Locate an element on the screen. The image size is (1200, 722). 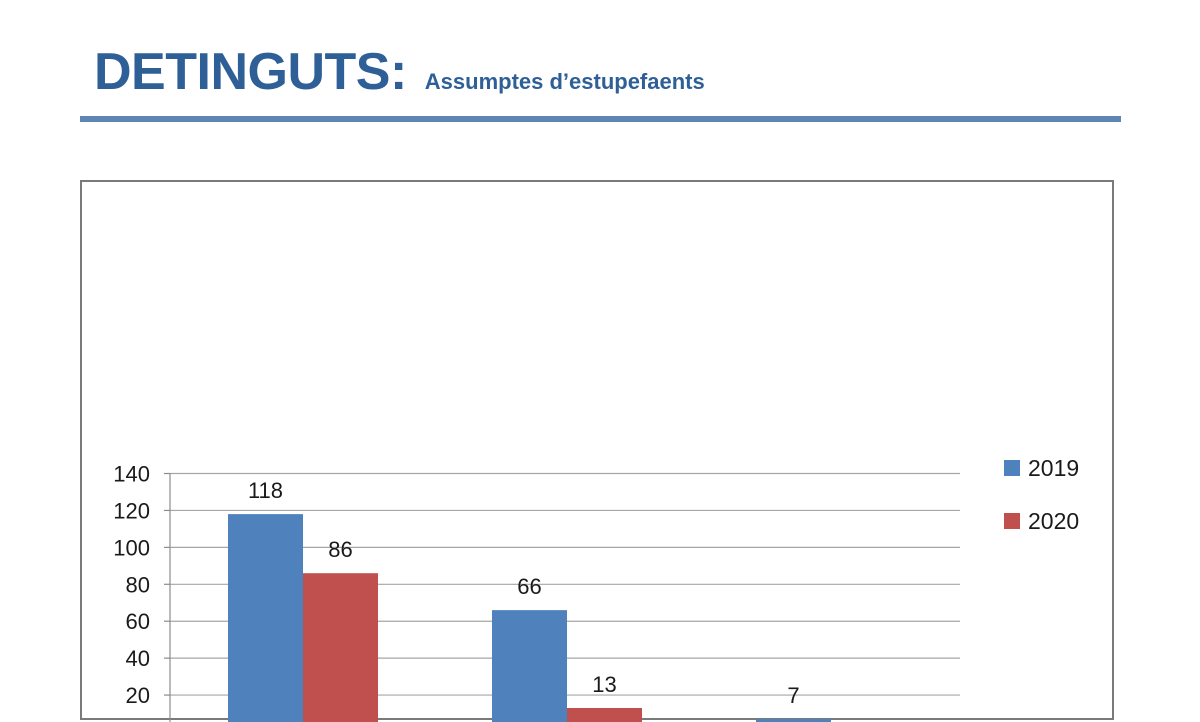
header: DETINGUTS: Assumptes d’estupefaents is located at coordinates (399, 72).